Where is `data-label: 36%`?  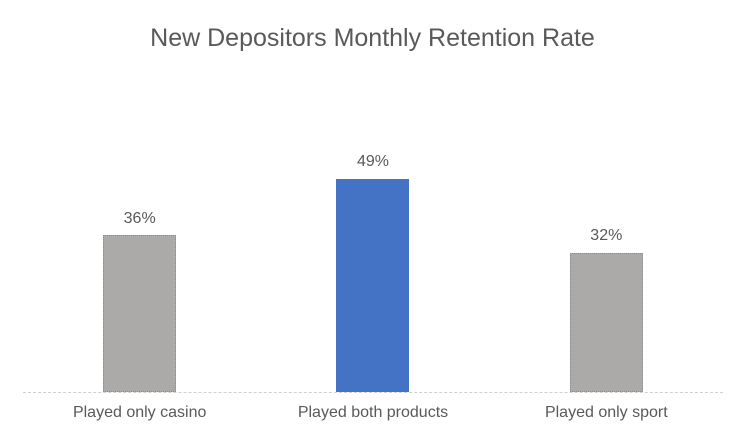
data-label: 36% is located at coordinates (139, 218).